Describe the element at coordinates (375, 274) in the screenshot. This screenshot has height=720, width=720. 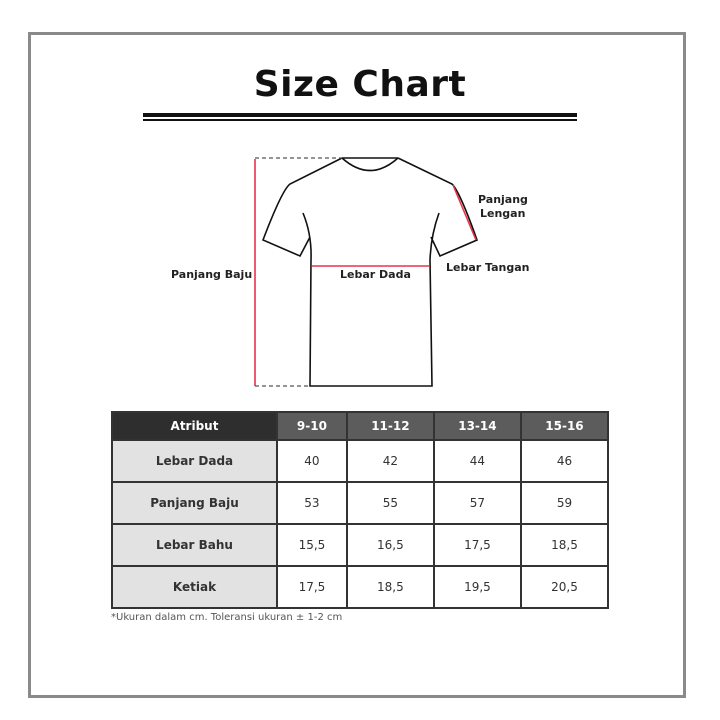
I see `label-lebar-dada: Lebar Dada` at that location.